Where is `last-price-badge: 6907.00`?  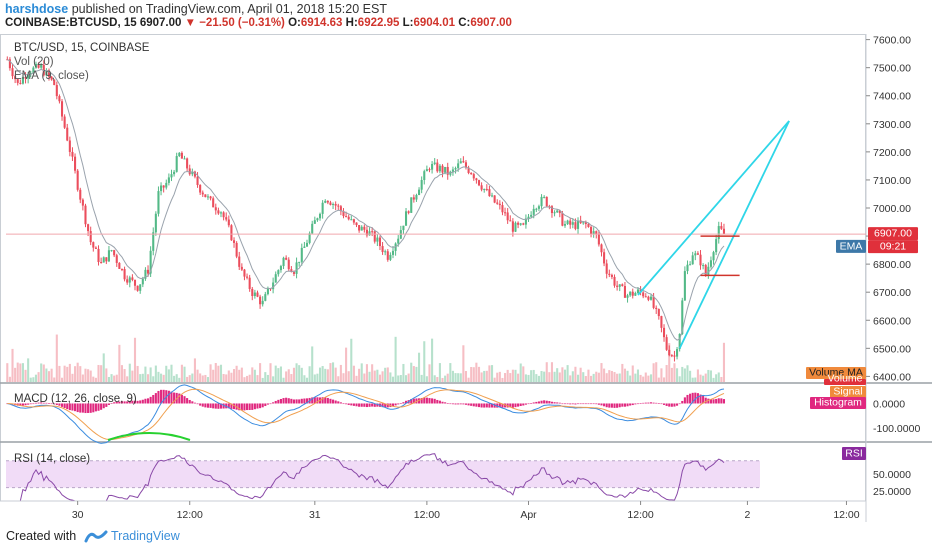 last-price-badge: 6907.00 is located at coordinates (893, 234).